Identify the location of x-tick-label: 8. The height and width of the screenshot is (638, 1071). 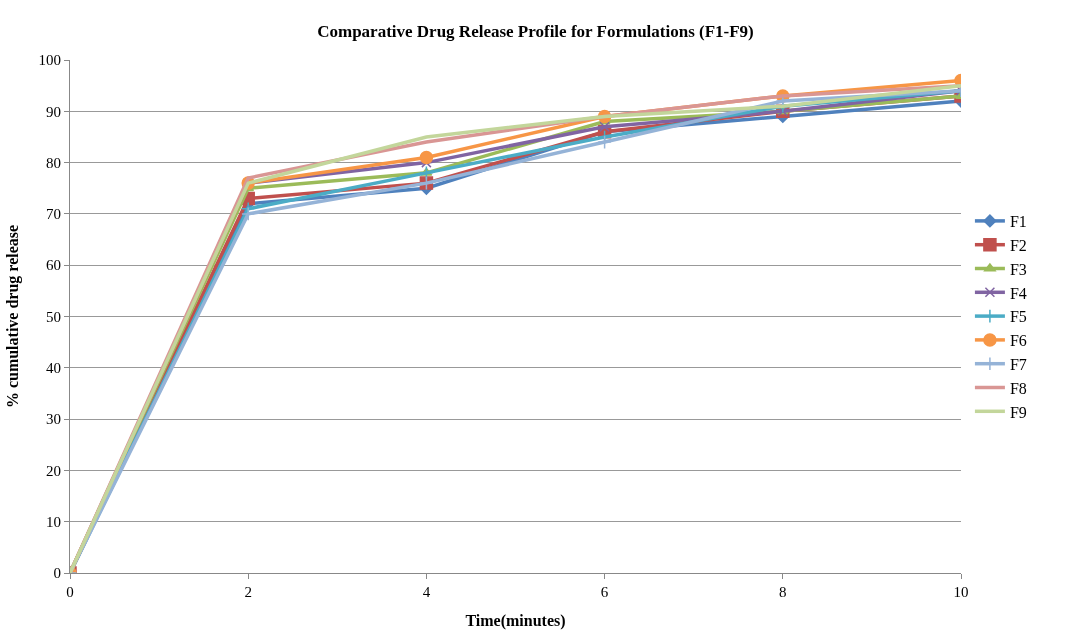
(783, 592).